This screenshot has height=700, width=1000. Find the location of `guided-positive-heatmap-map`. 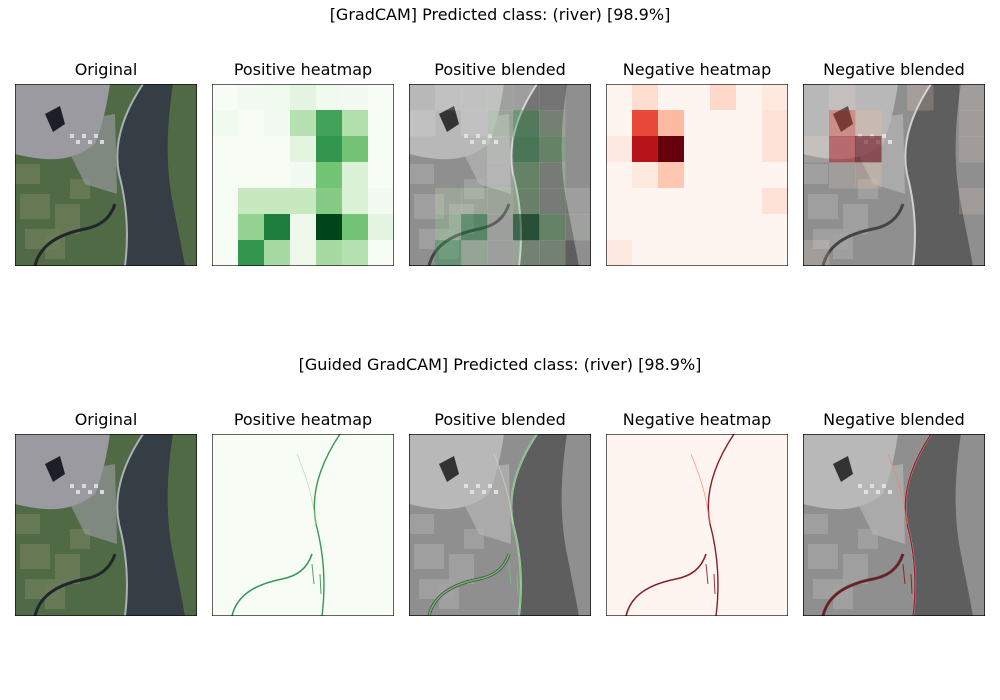

guided-positive-heatmap-map is located at coordinates (303, 525).